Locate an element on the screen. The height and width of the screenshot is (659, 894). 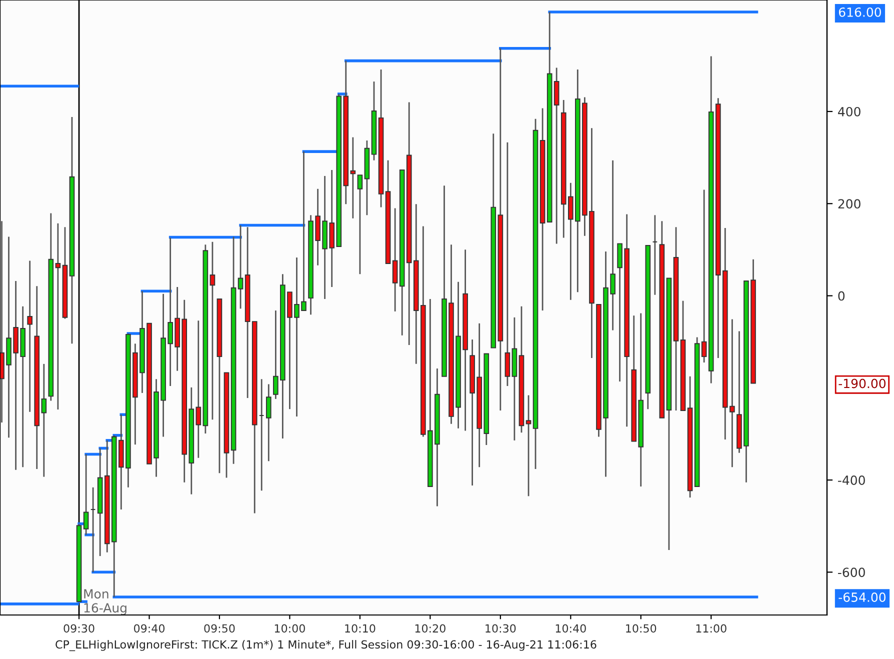
y2-tick-label: 616.00 is located at coordinates (860, 12).